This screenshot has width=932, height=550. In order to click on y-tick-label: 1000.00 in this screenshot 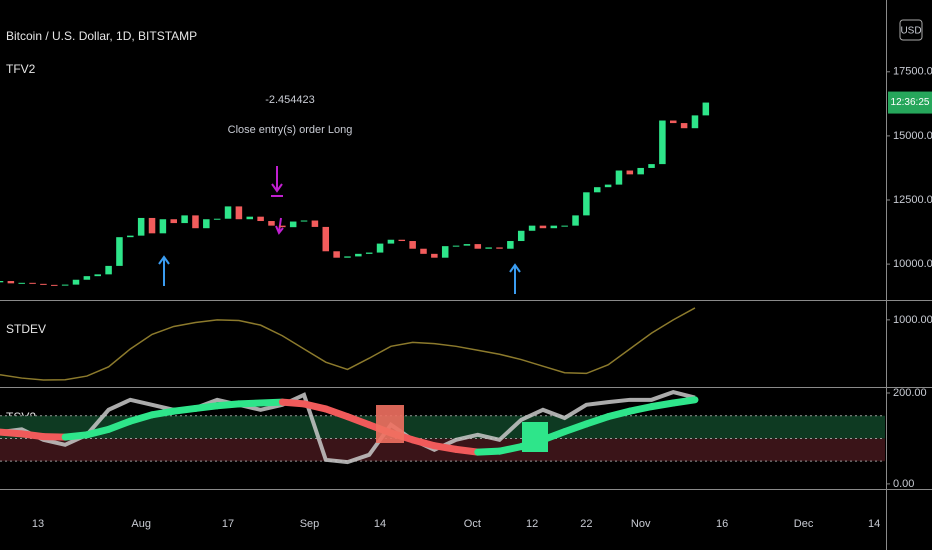, I will do `click(912, 320)`.